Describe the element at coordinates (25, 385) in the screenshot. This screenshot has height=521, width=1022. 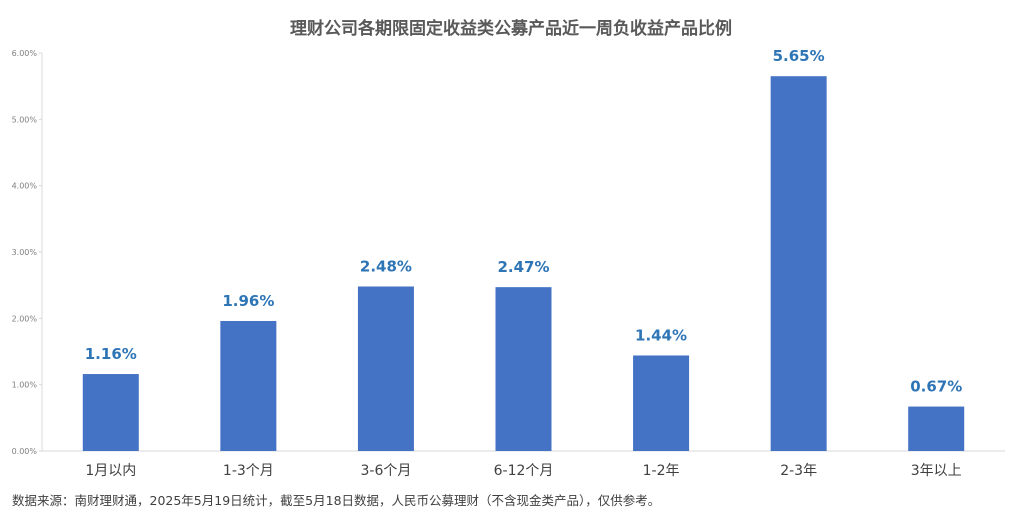
I see `y-tick-label: 1.00%` at that location.